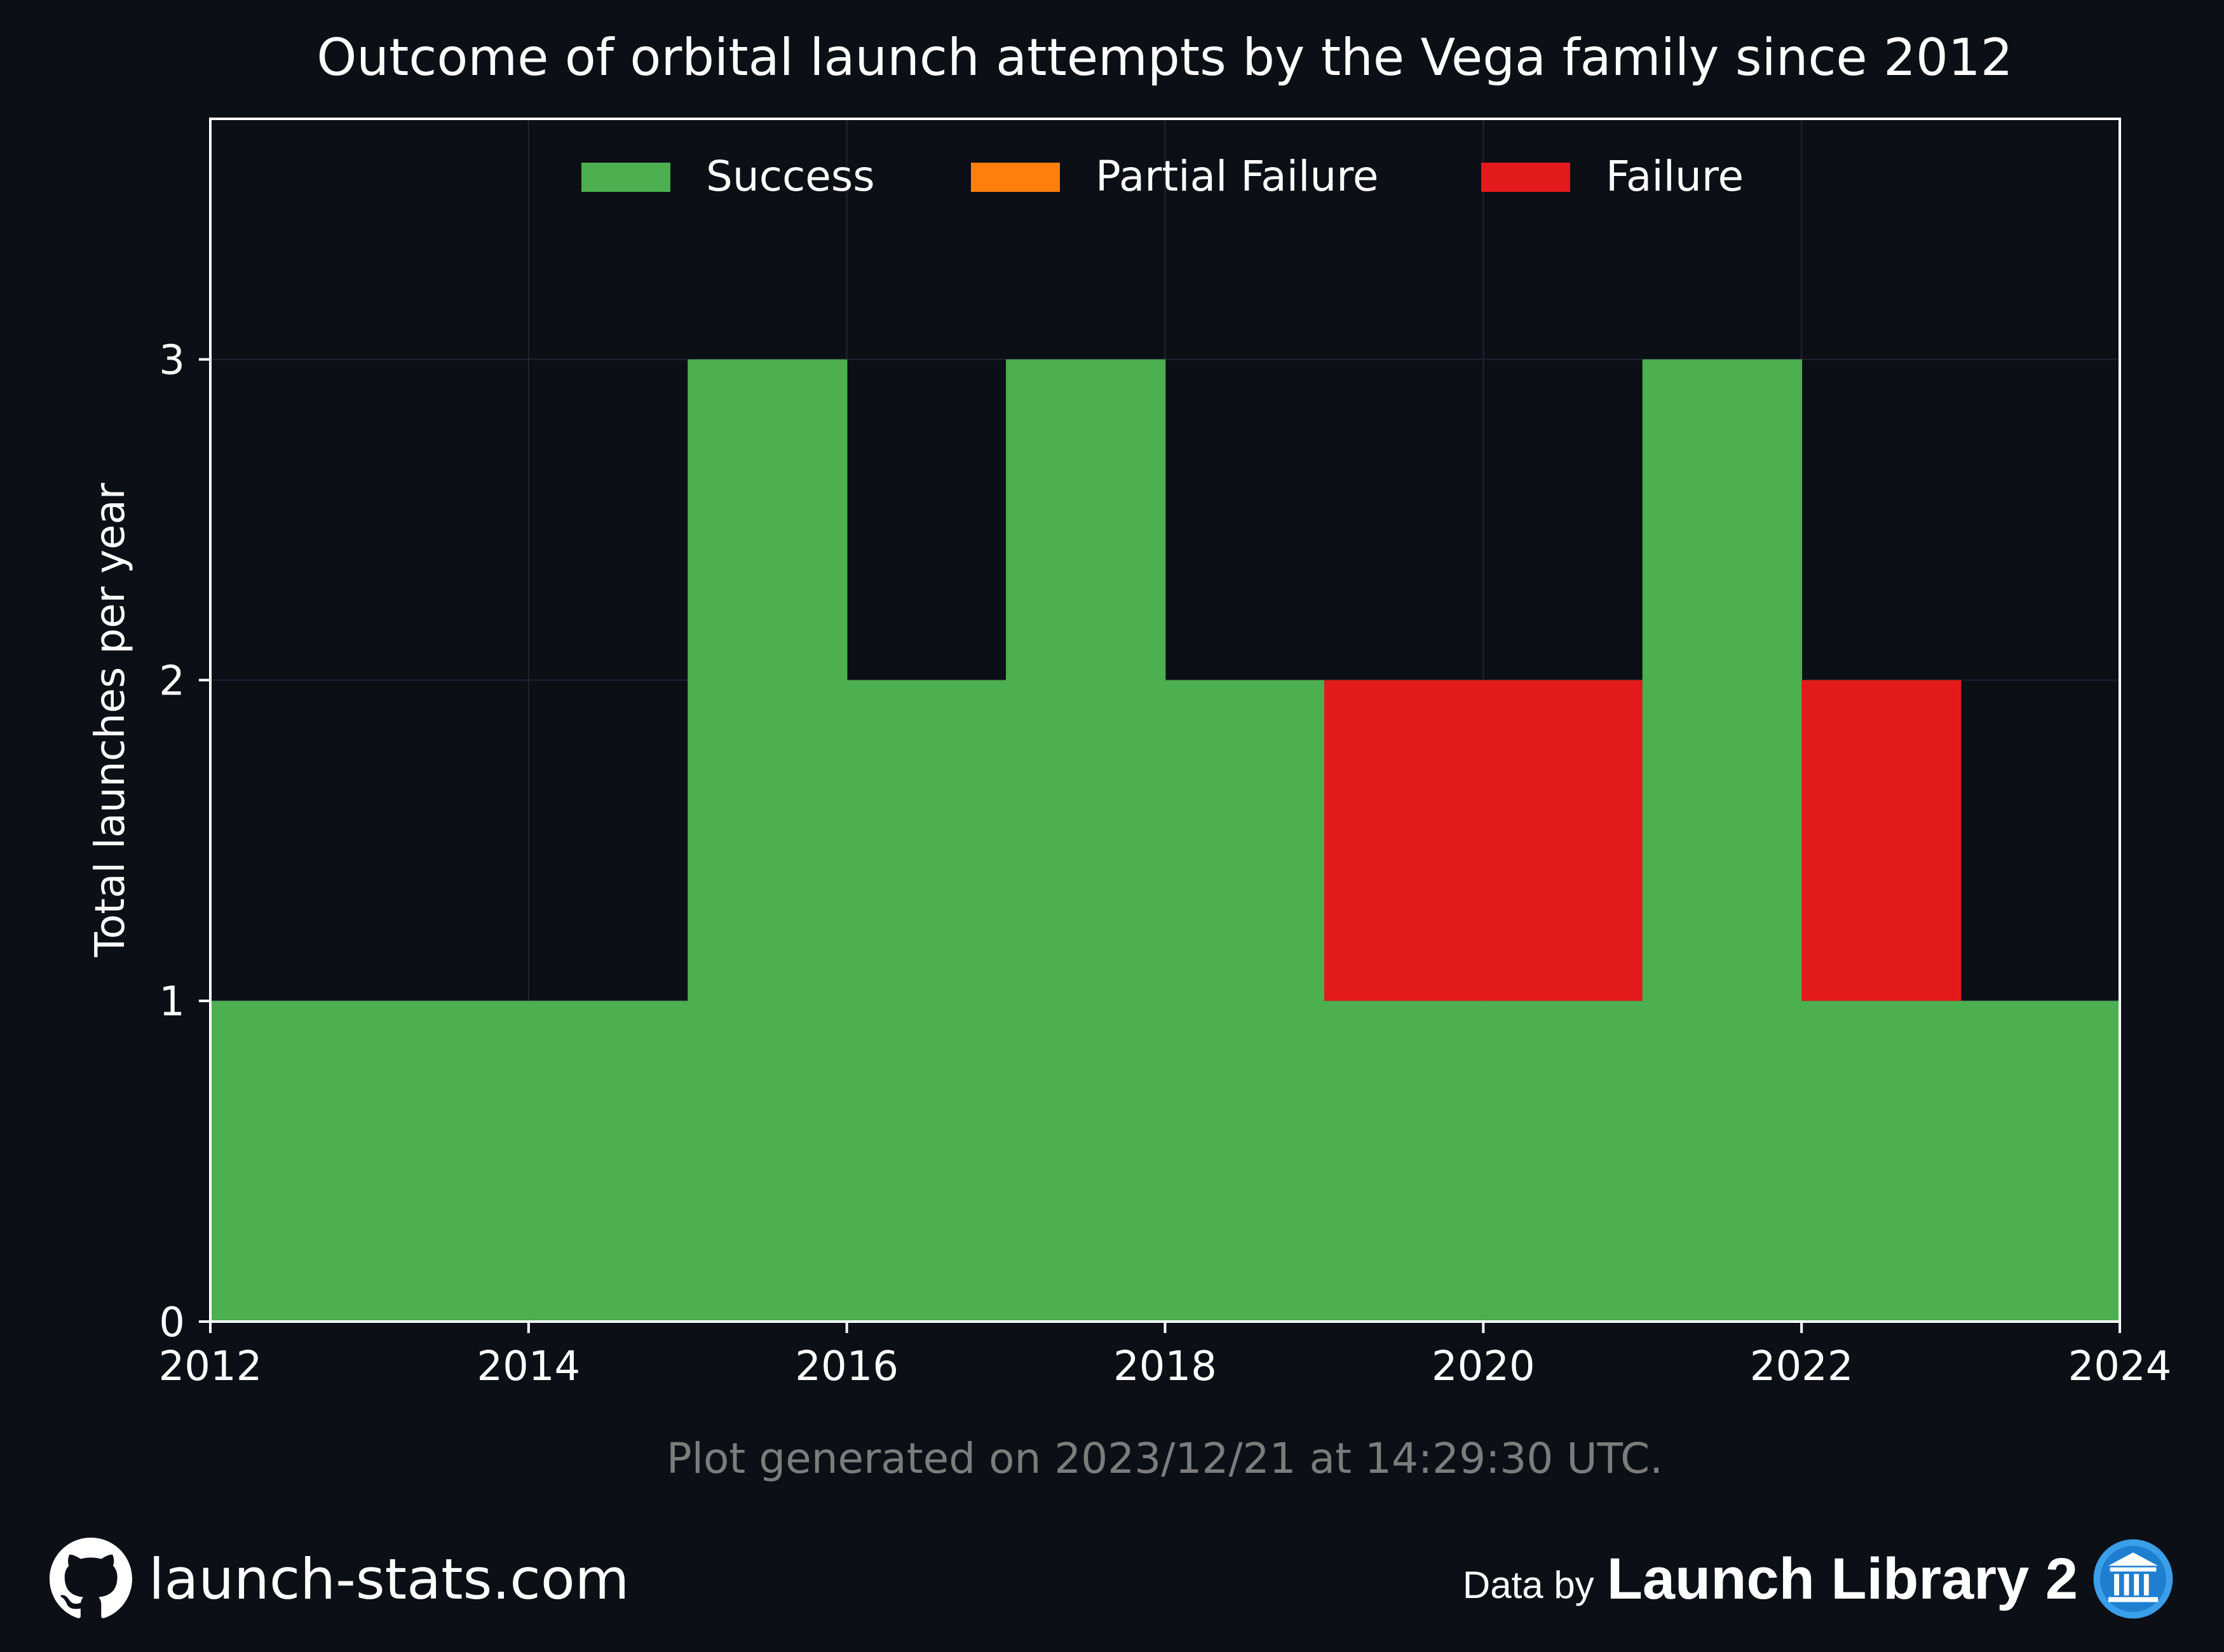 The image size is (2224, 1652). What do you see at coordinates (91, 1578) in the screenshot?
I see `github-icon` at bounding box center [91, 1578].